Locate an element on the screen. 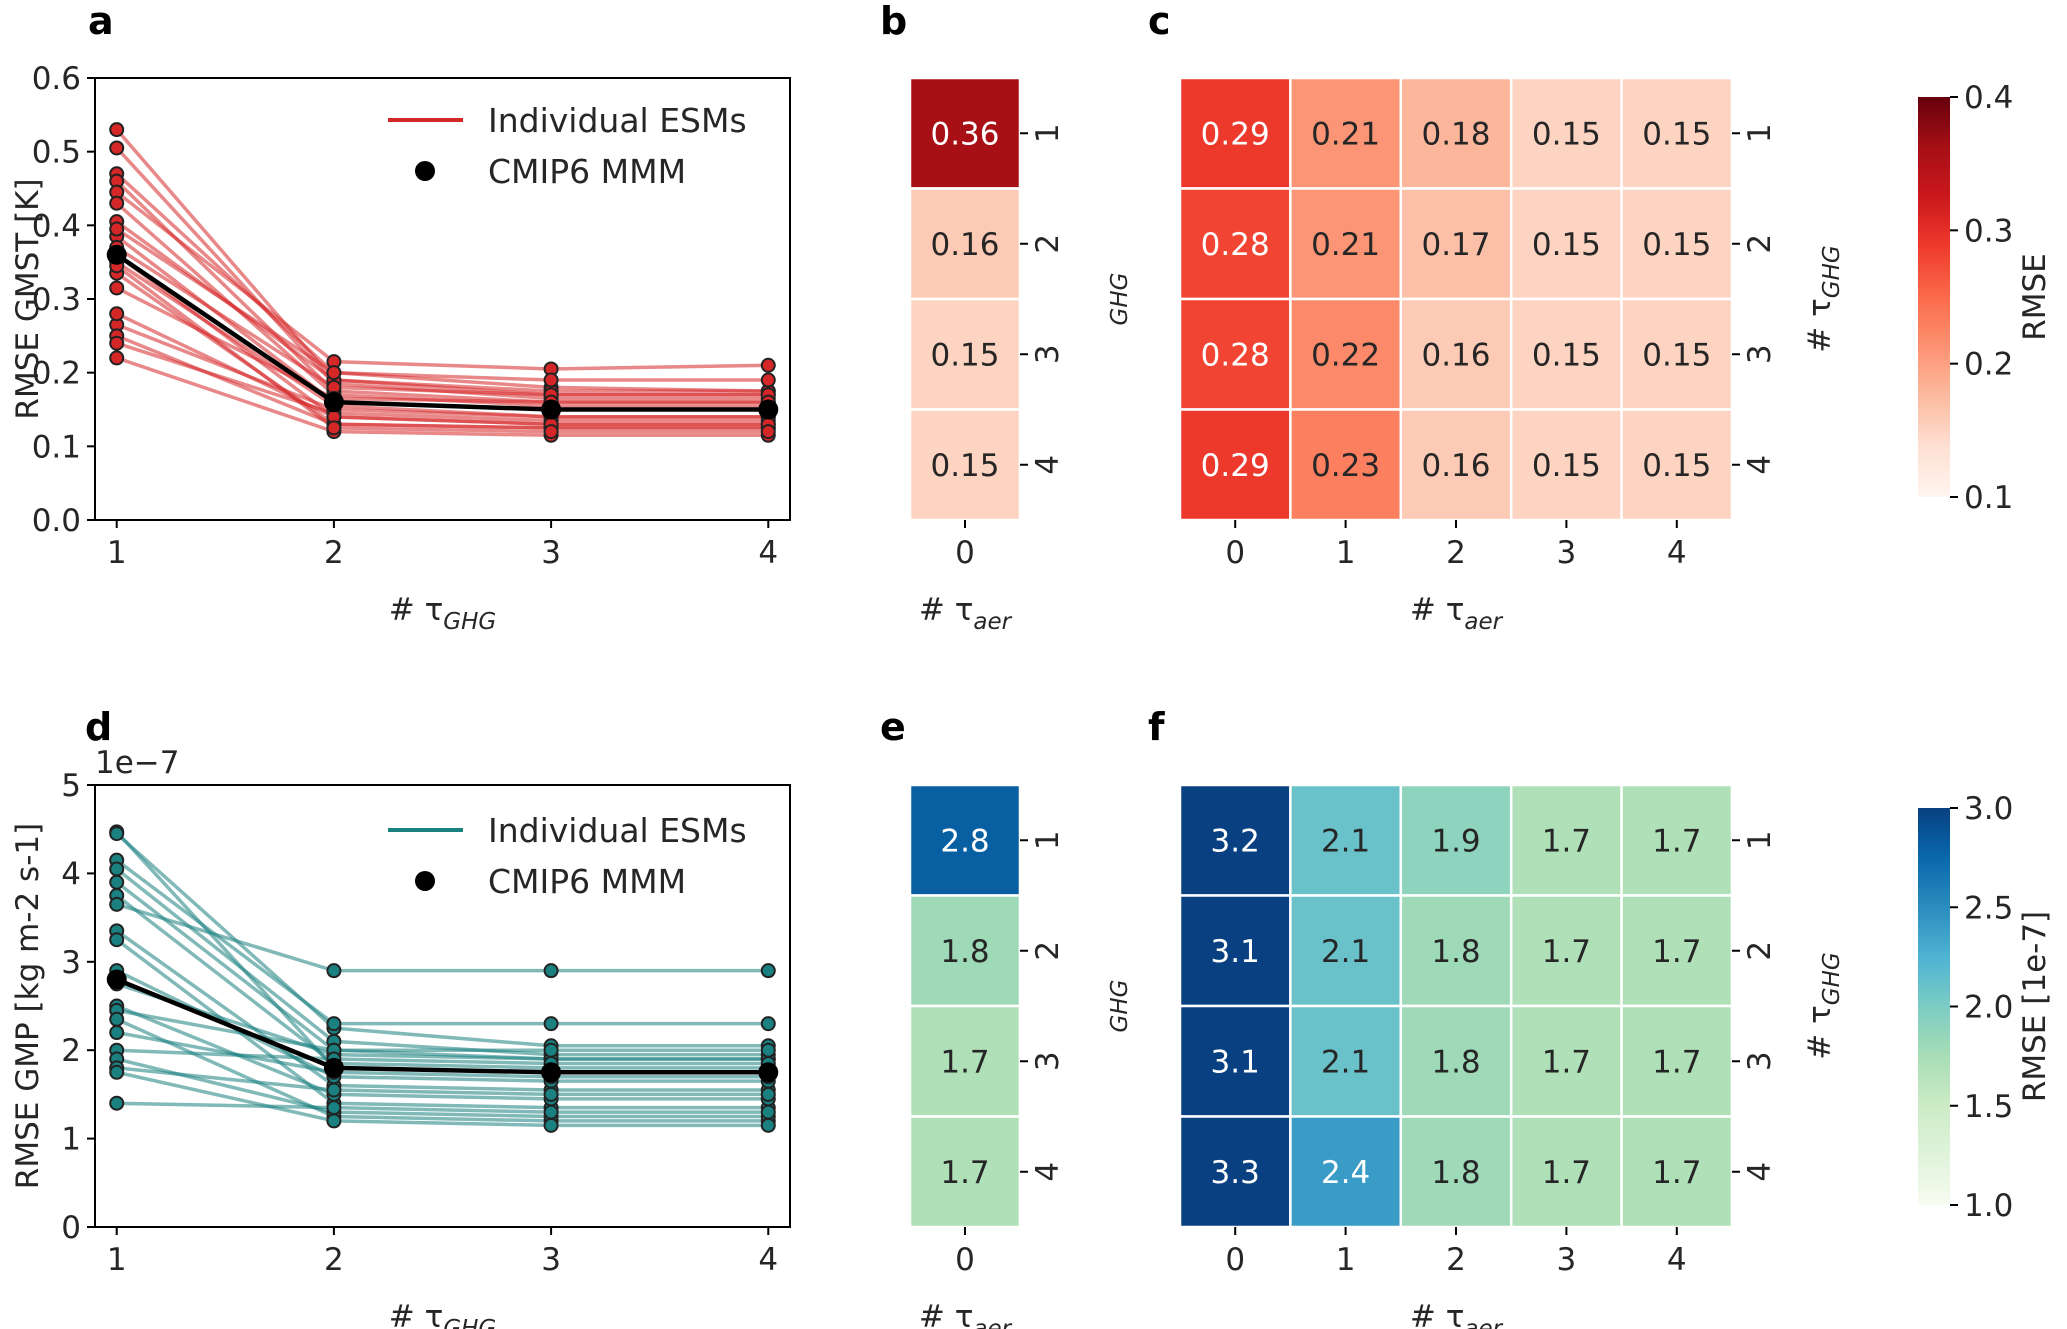 The image size is (2067, 1329). x-tick-label: 4 is located at coordinates (768, 553).